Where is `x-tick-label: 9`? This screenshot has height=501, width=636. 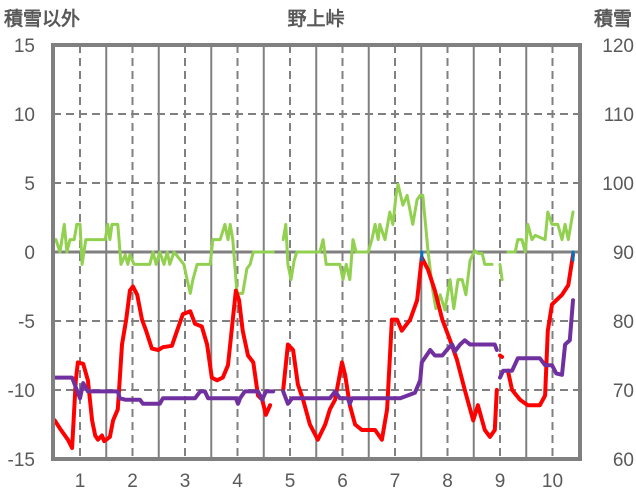 x-tick-label: 9 is located at coordinates (500, 481).